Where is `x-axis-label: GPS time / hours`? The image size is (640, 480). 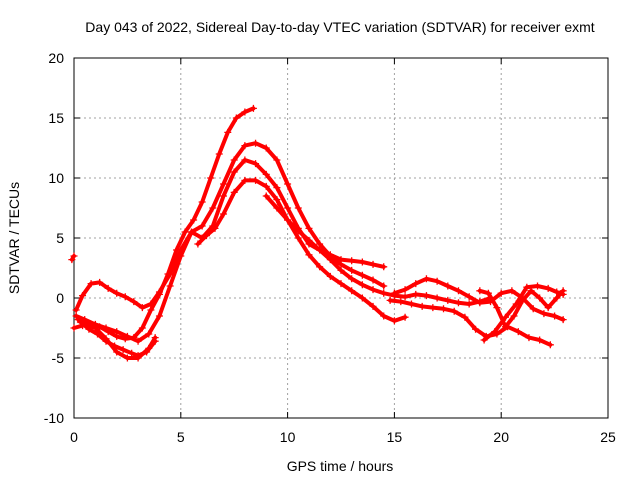
x-axis-label: GPS time / hours is located at coordinates (340, 466).